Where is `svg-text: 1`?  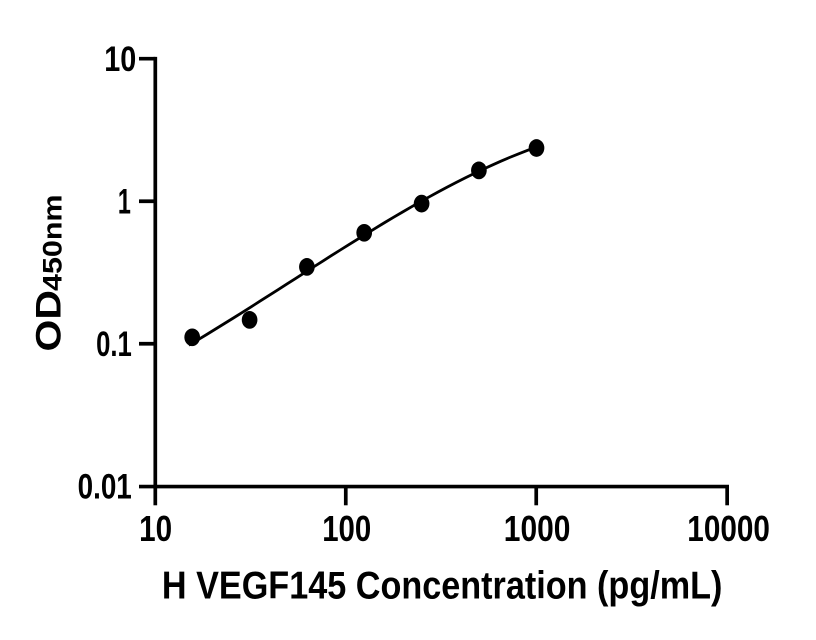 svg-text: 1 is located at coordinates (124, 202).